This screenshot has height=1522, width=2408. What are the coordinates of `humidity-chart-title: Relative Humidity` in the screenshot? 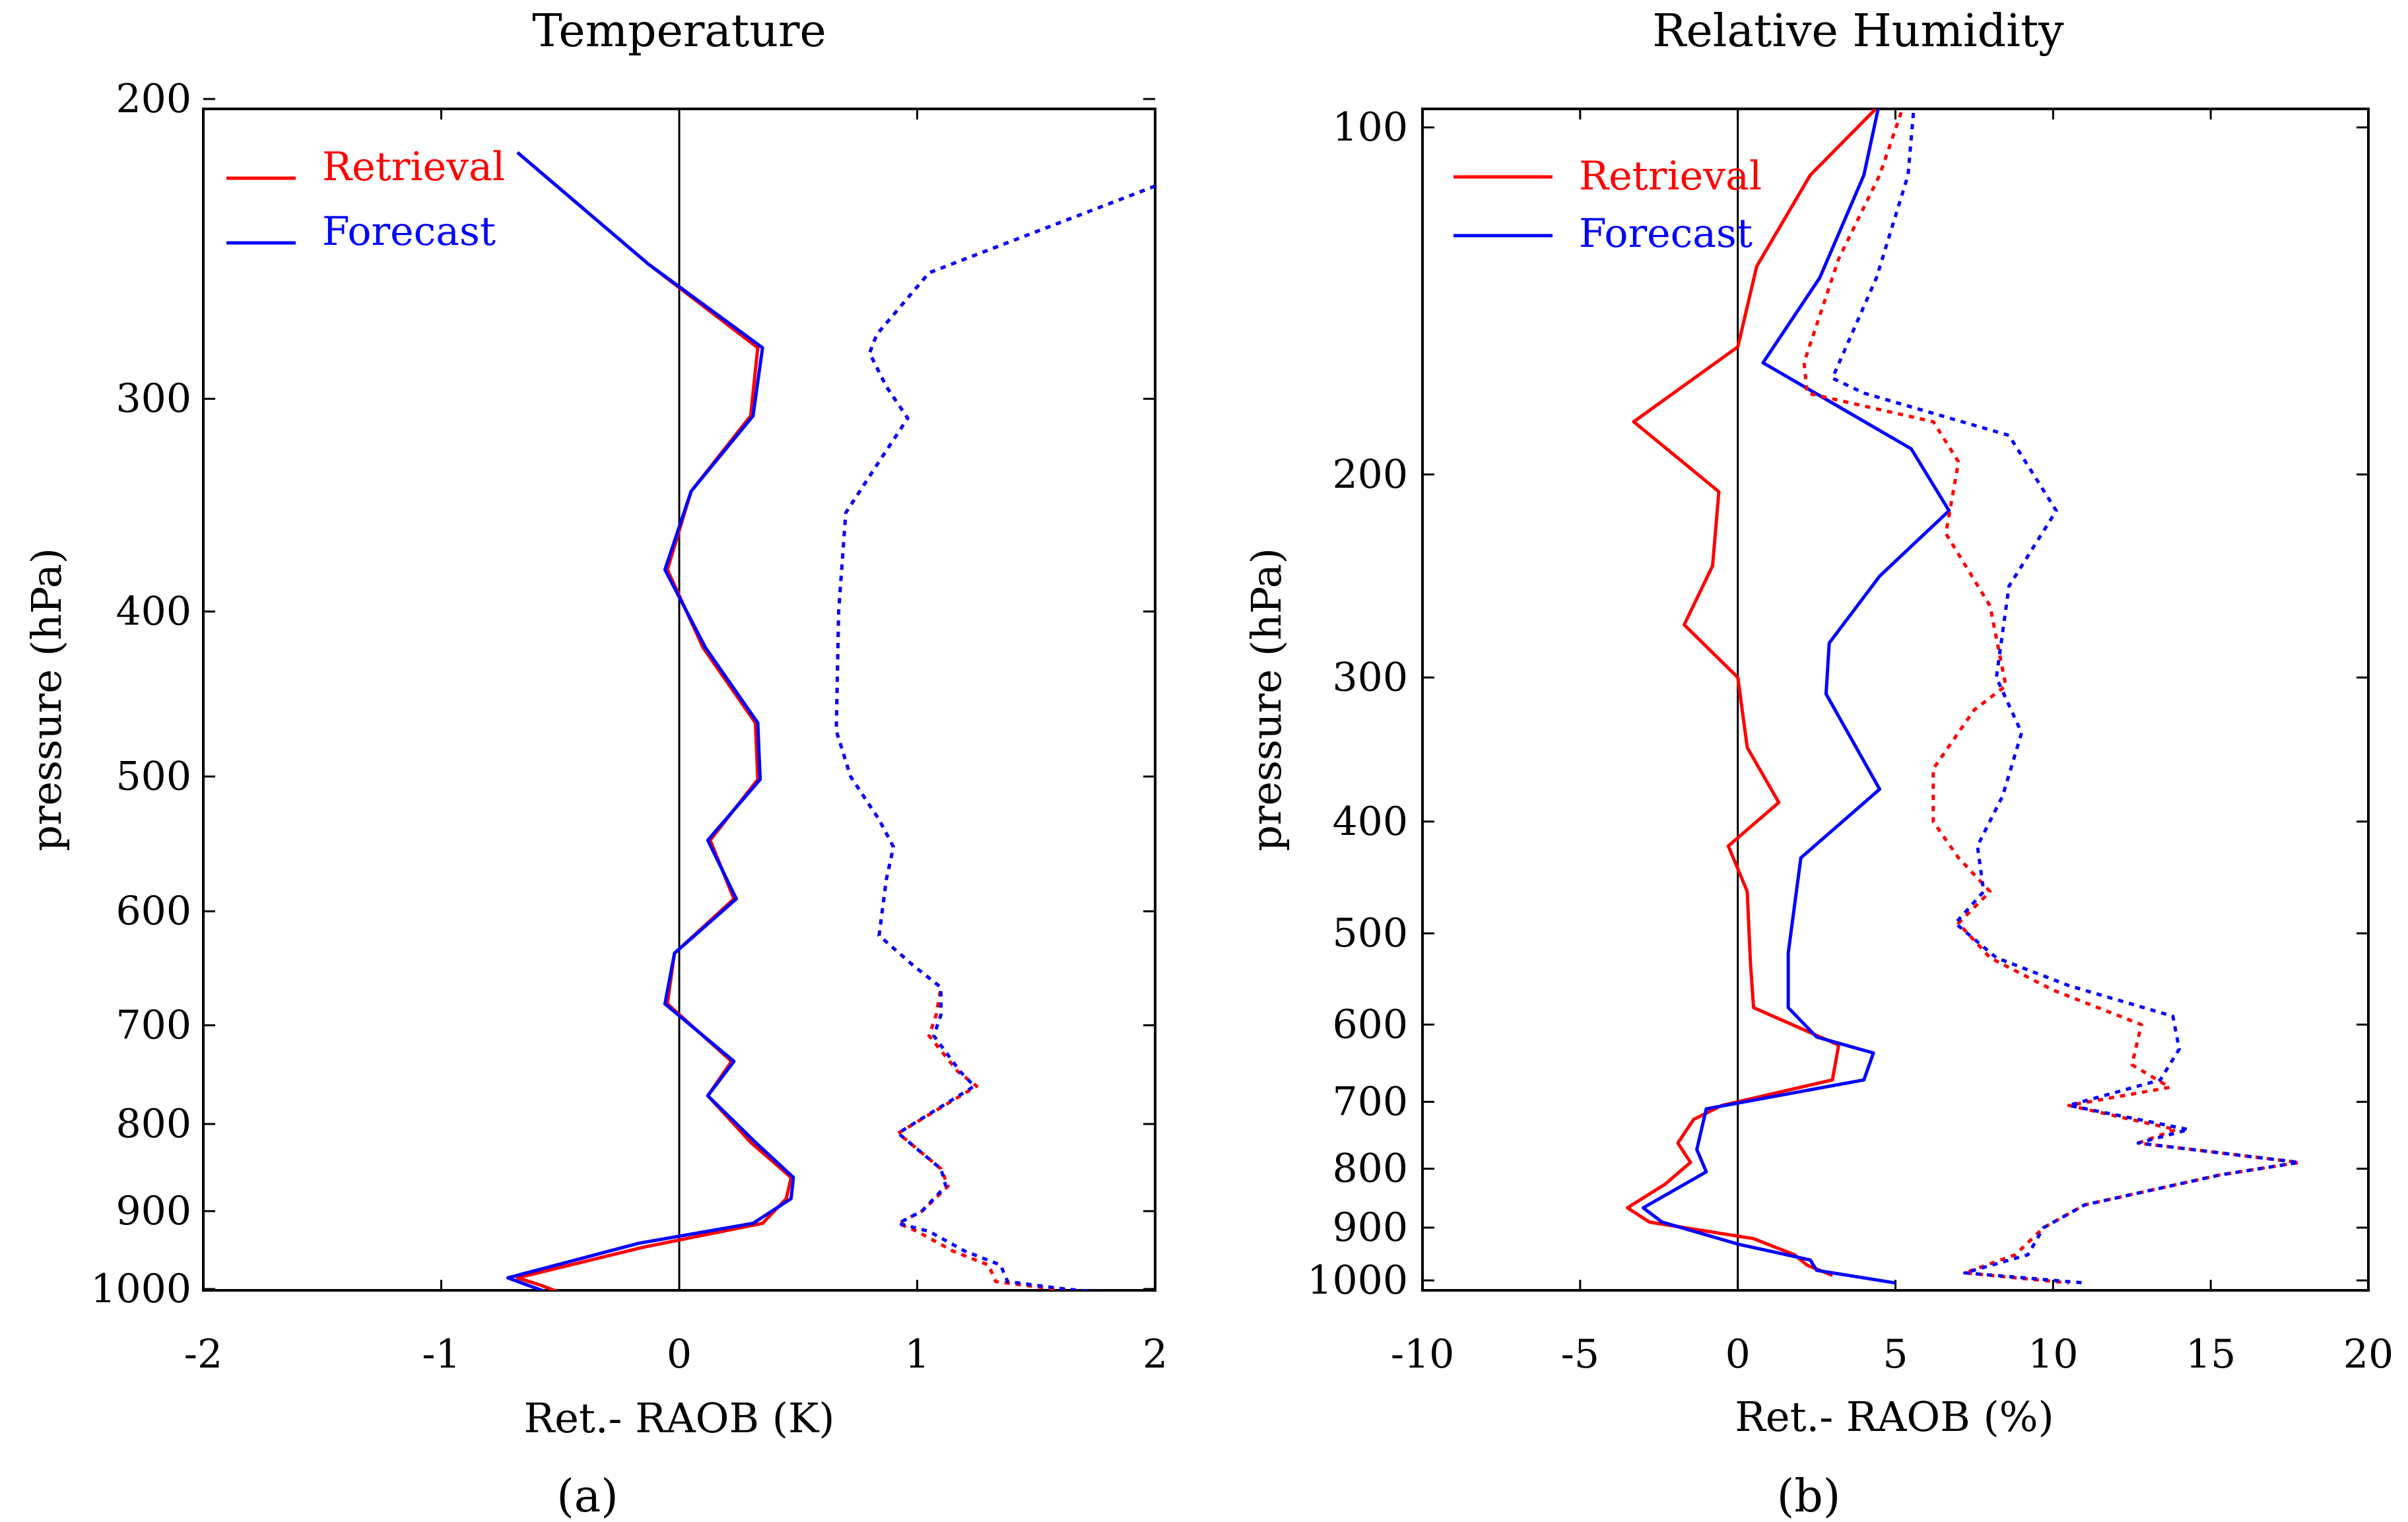 It's located at (1858, 31).